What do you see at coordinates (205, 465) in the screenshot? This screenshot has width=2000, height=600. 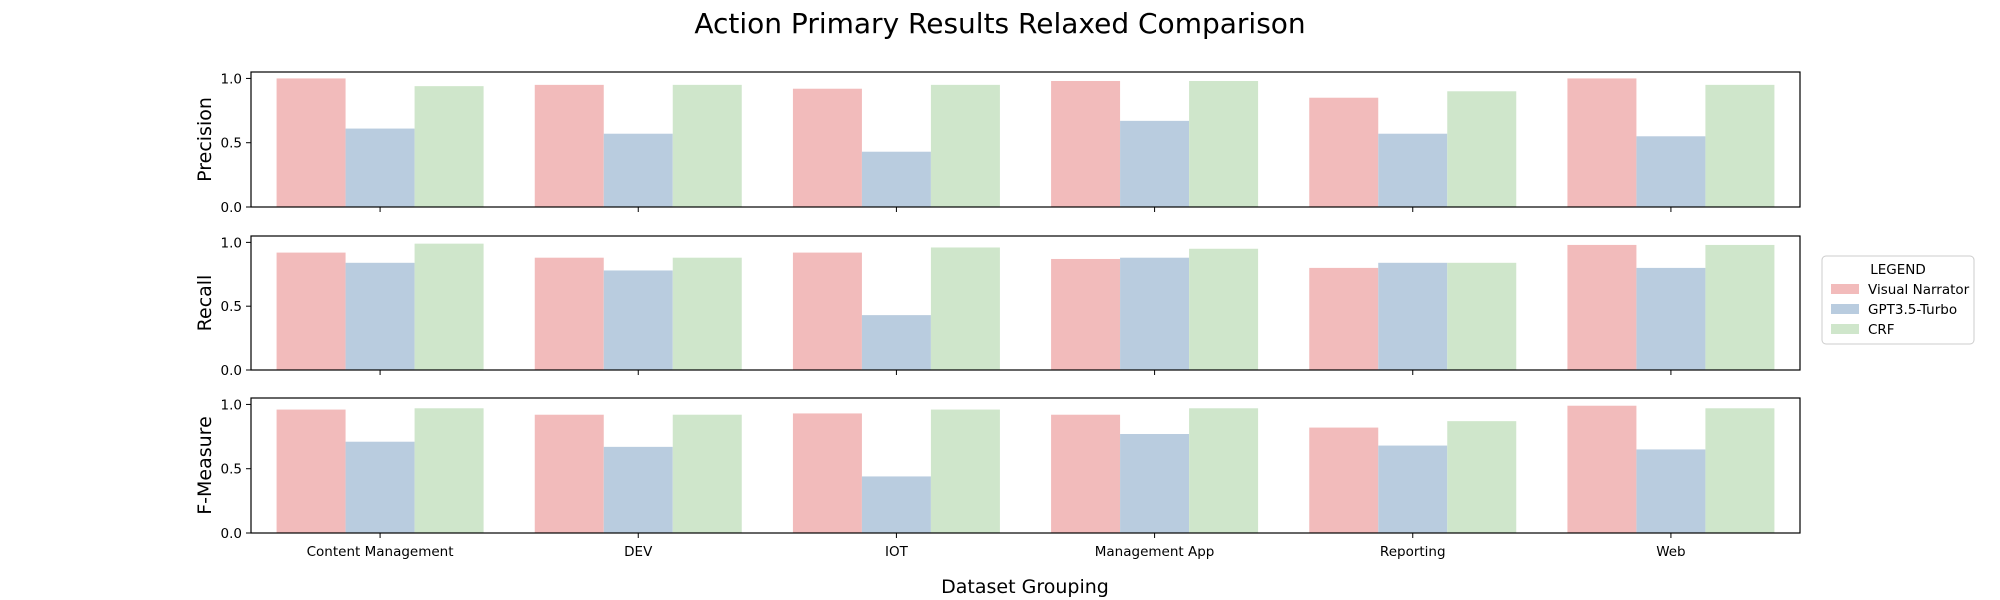 I see `y-axis-label: F-Measure` at bounding box center [205, 465].